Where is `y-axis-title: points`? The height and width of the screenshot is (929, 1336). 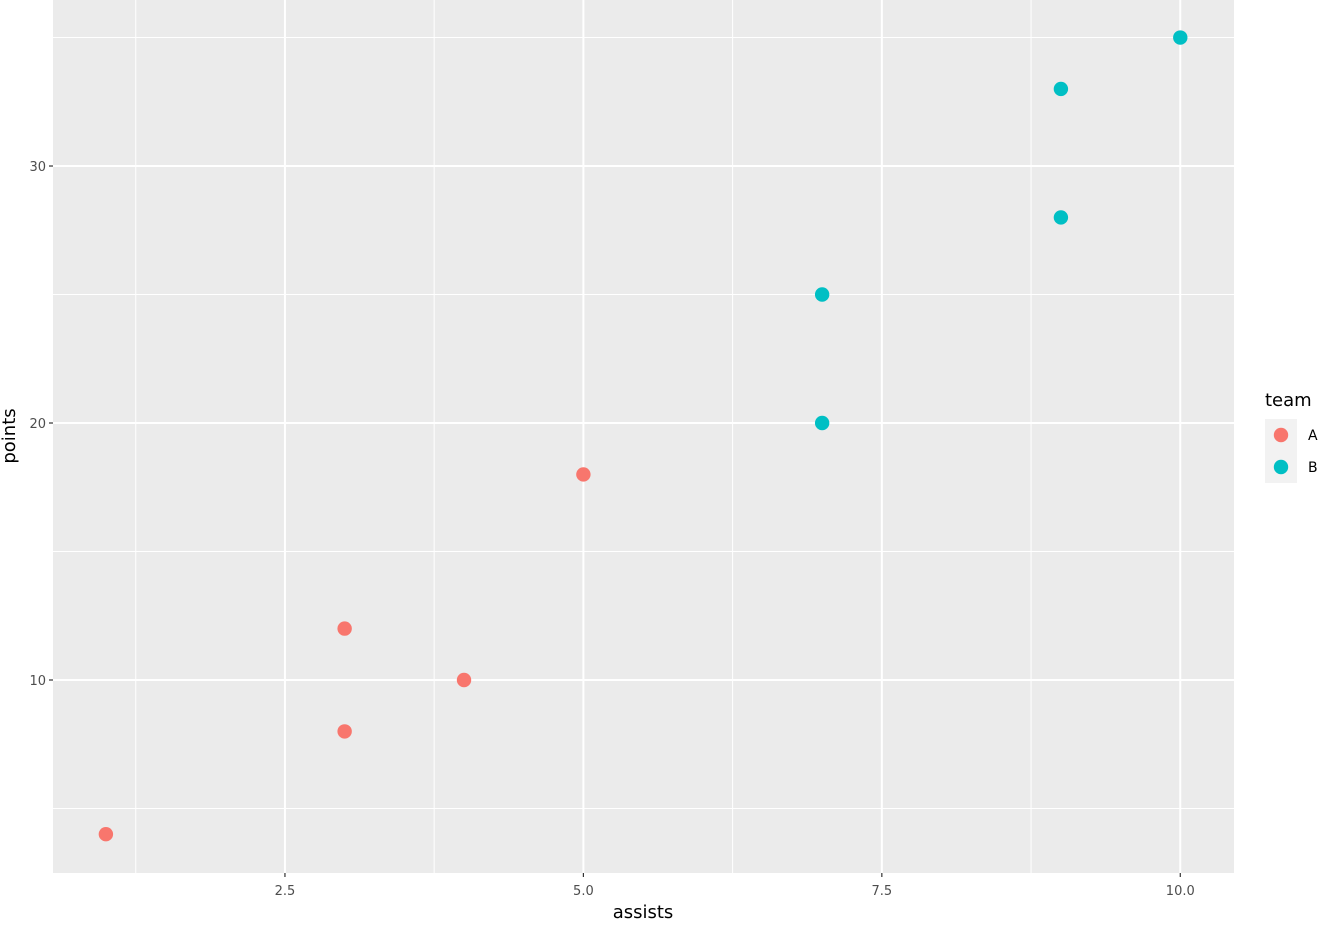 y-axis-title: points is located at coordinates (10, 435).